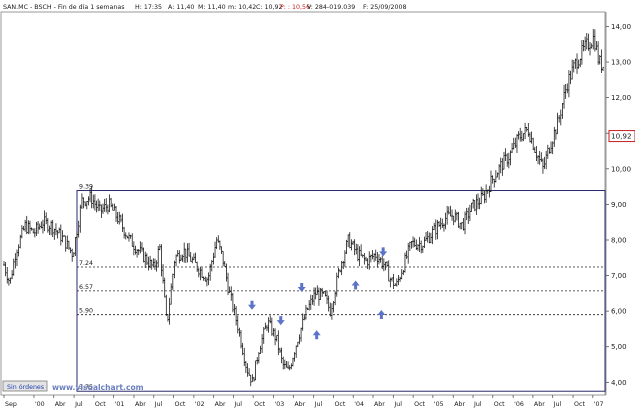  I want to click on orders-button-frame, so click(25, 386).